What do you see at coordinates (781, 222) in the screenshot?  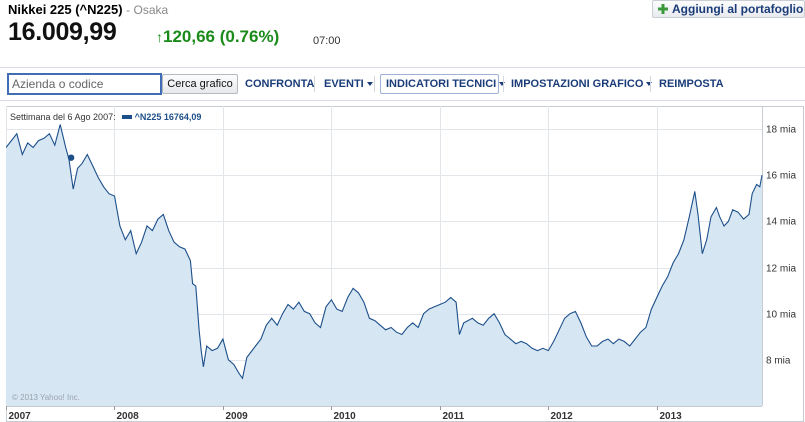 I see `y-tick-label: 14 mia` at bounding box center [781, 222].